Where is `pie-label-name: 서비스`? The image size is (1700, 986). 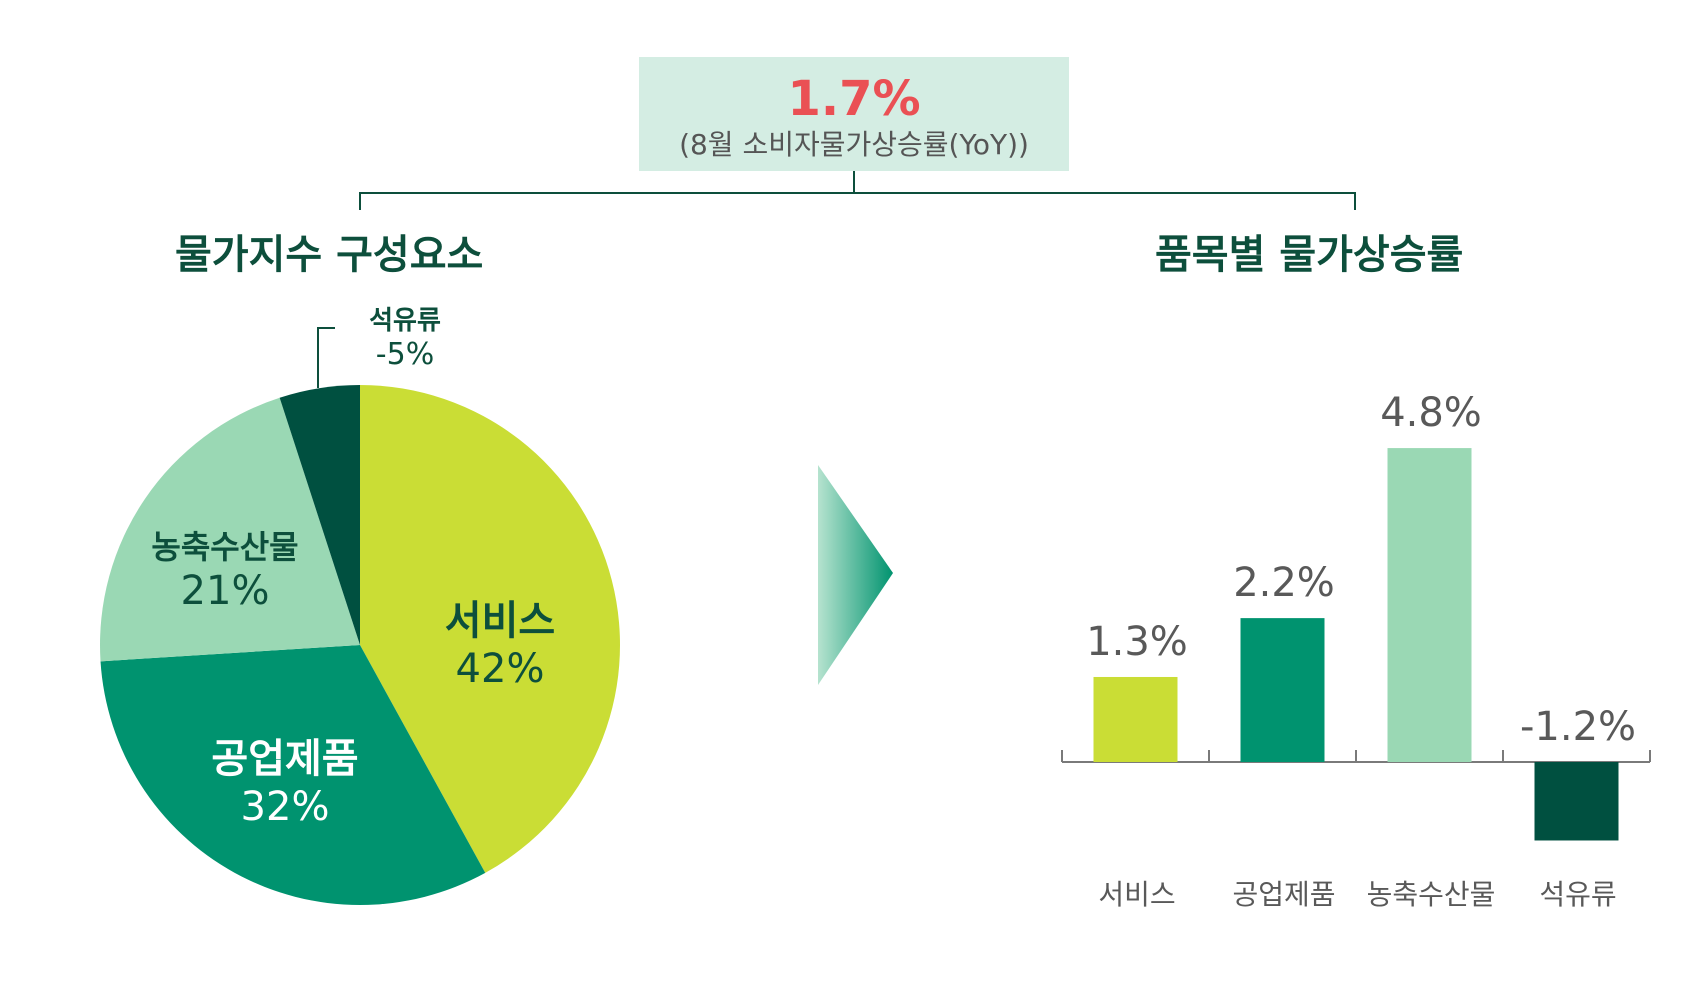
pie-label-name: 서비스 is located at coordinates (500, 621).